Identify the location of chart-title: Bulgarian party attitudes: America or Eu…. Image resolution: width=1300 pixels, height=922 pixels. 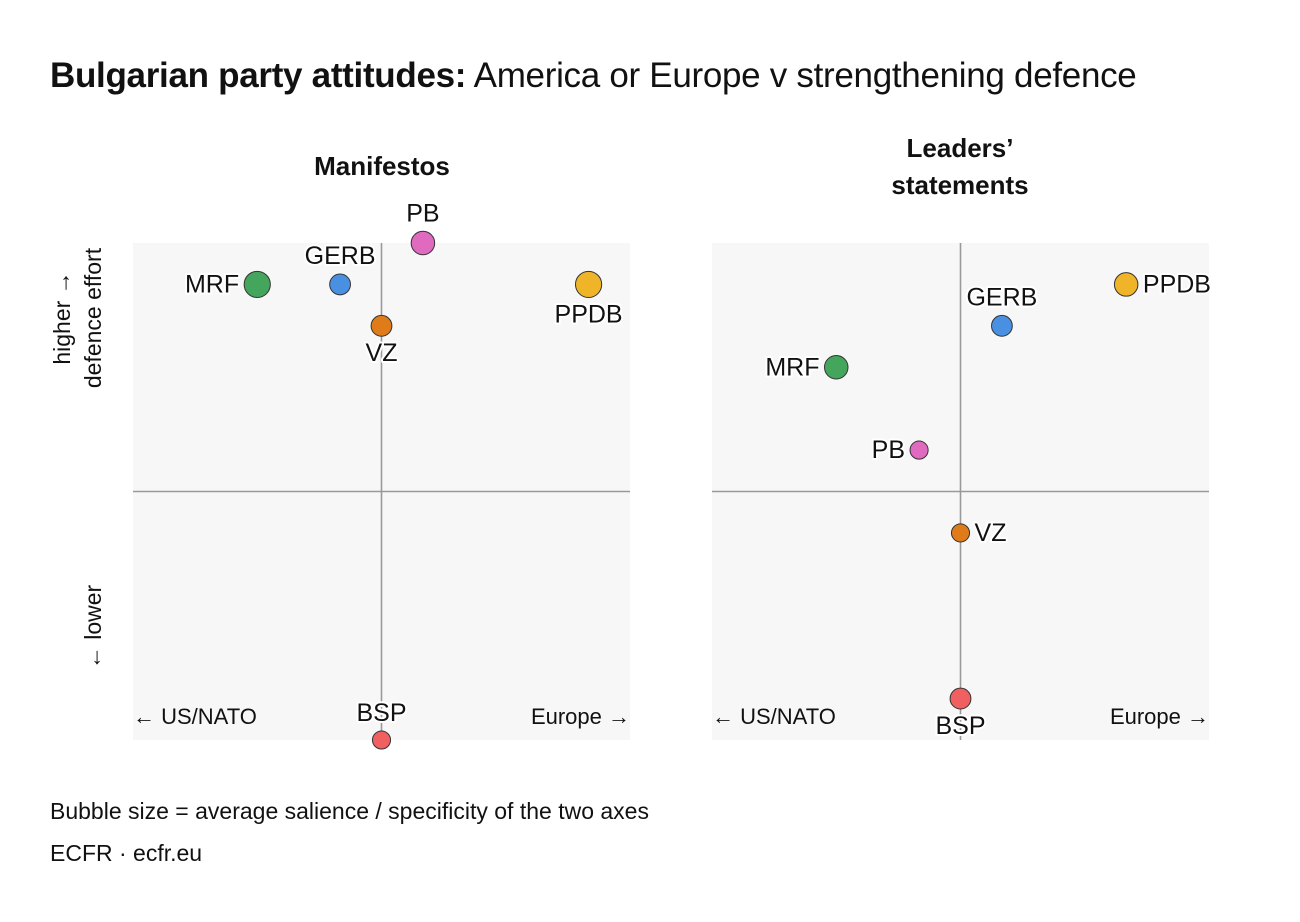
(593, 76).